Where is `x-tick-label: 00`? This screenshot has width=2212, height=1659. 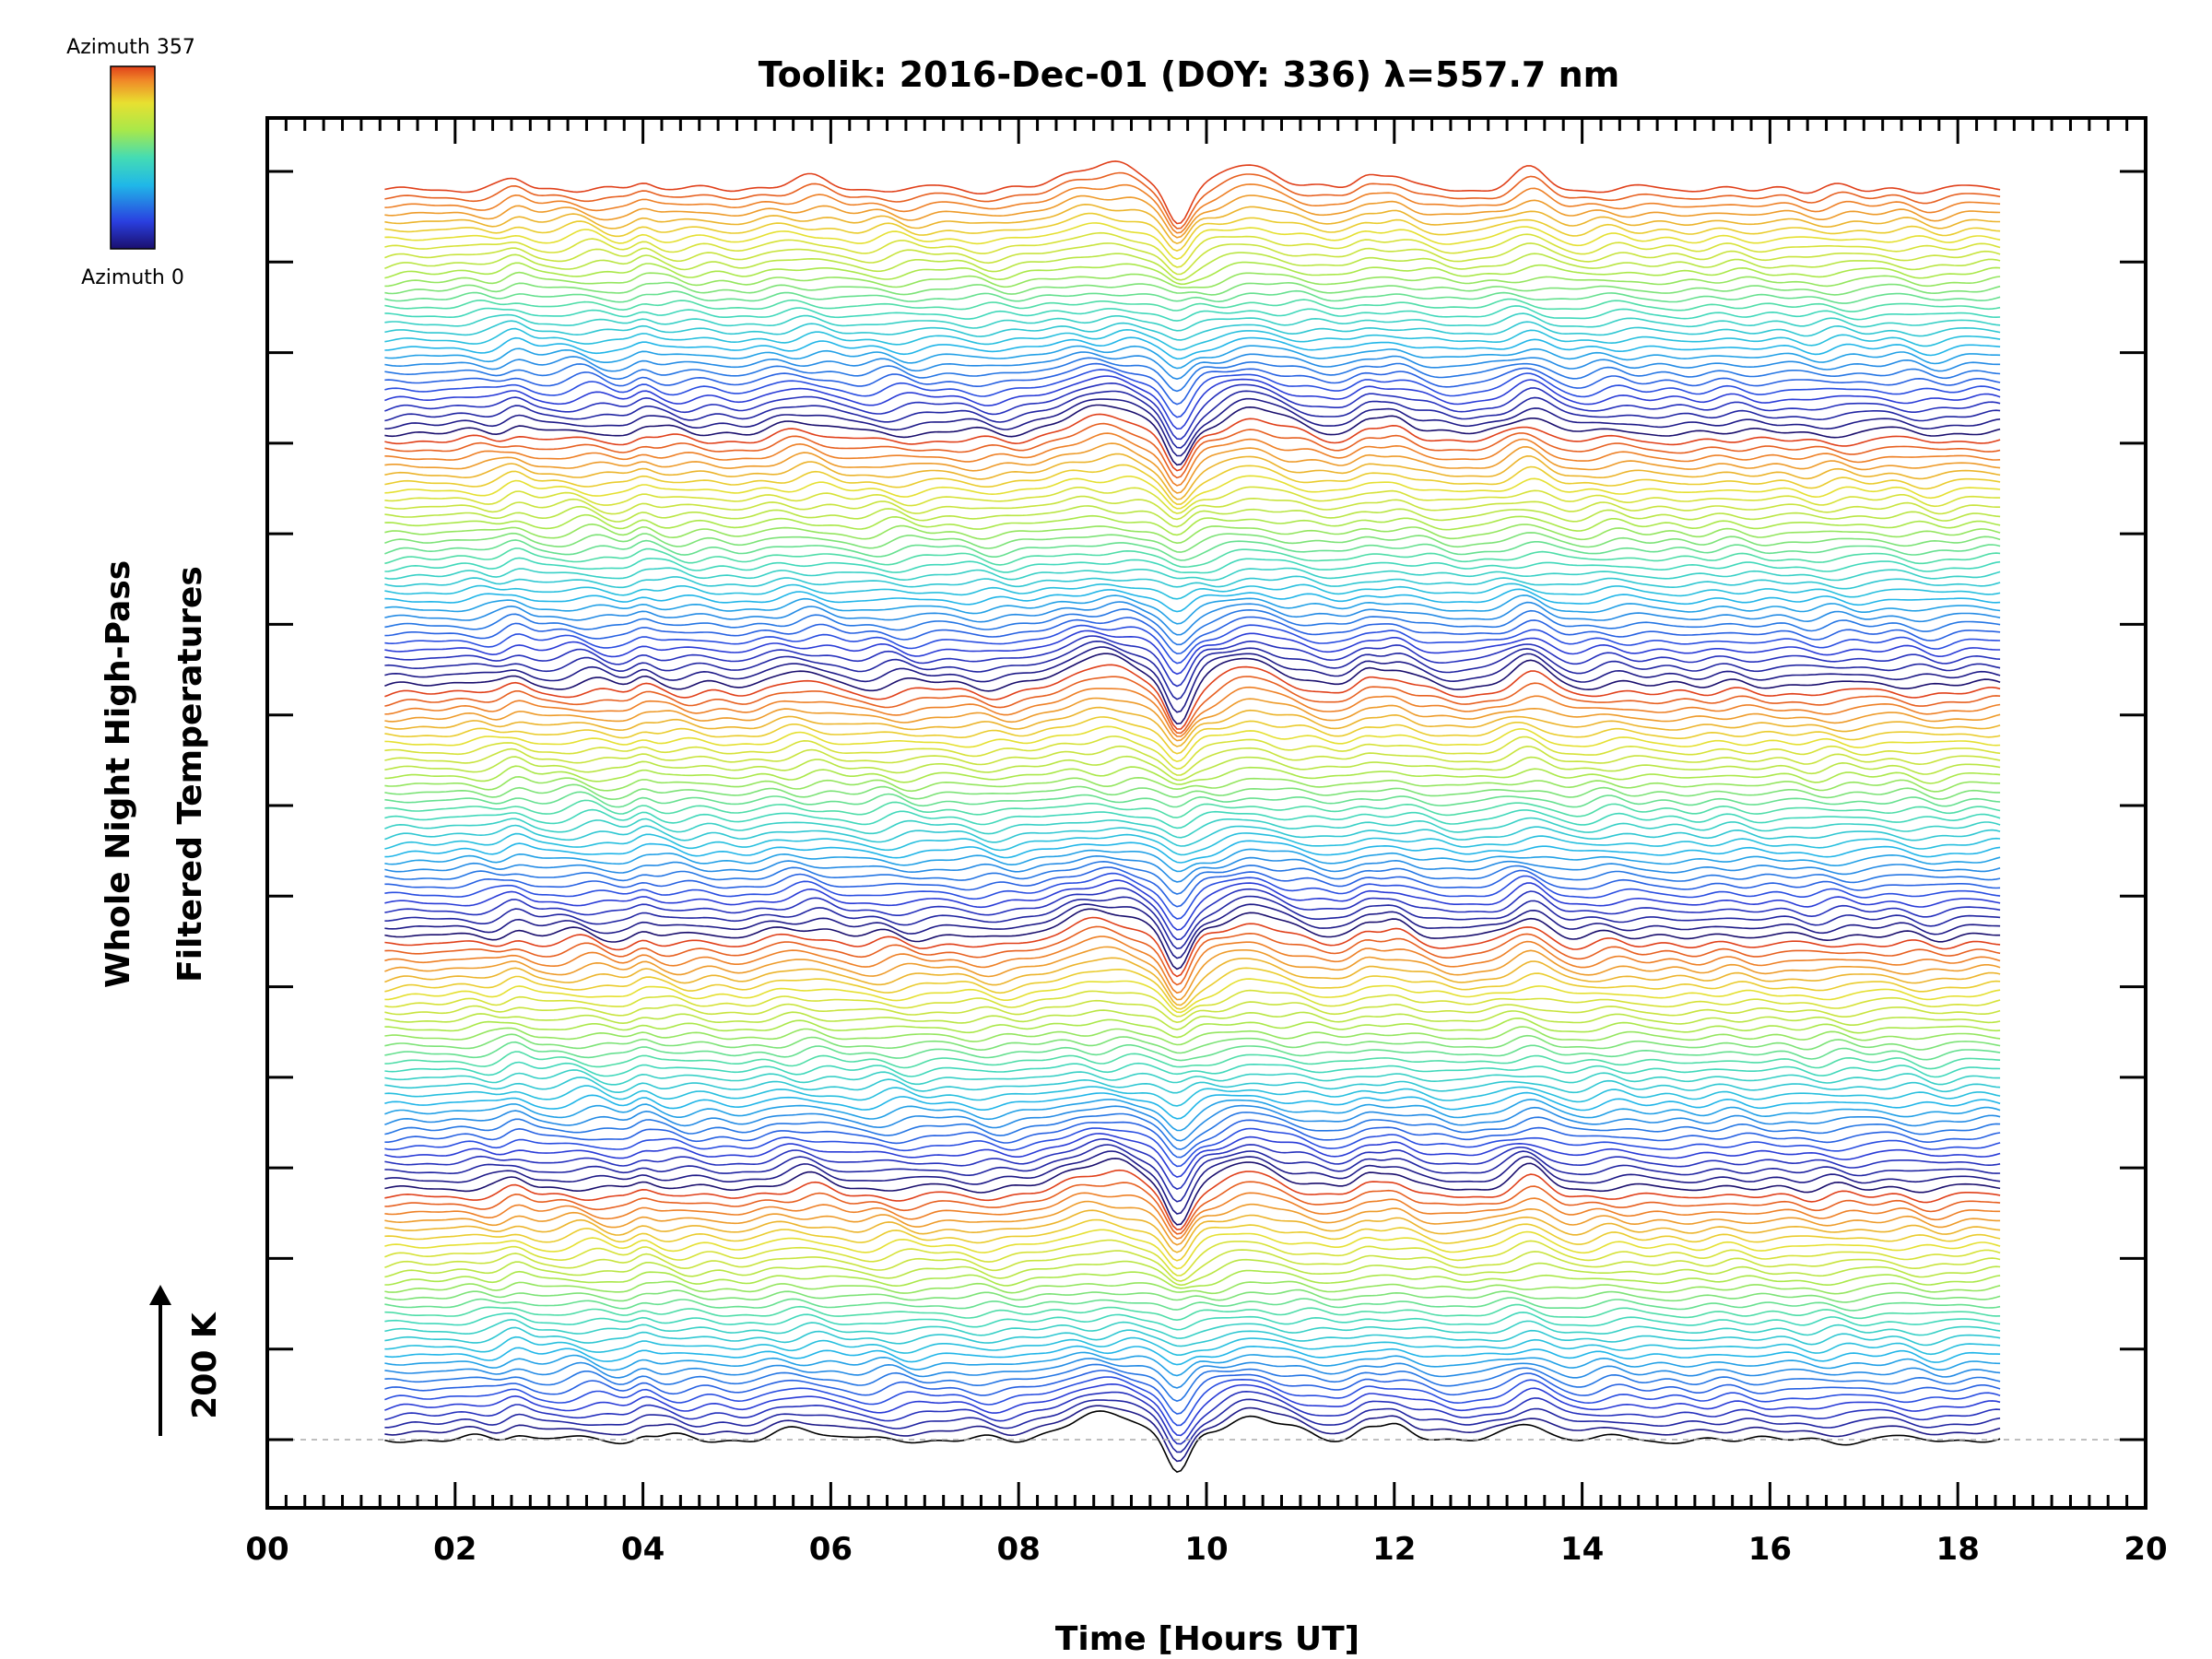 x-tick-label: 00 is located at coordinates (266, 1549).